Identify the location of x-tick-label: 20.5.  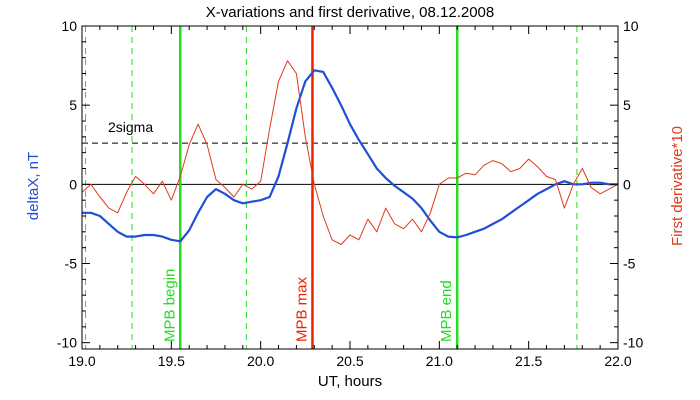
(349, 361).